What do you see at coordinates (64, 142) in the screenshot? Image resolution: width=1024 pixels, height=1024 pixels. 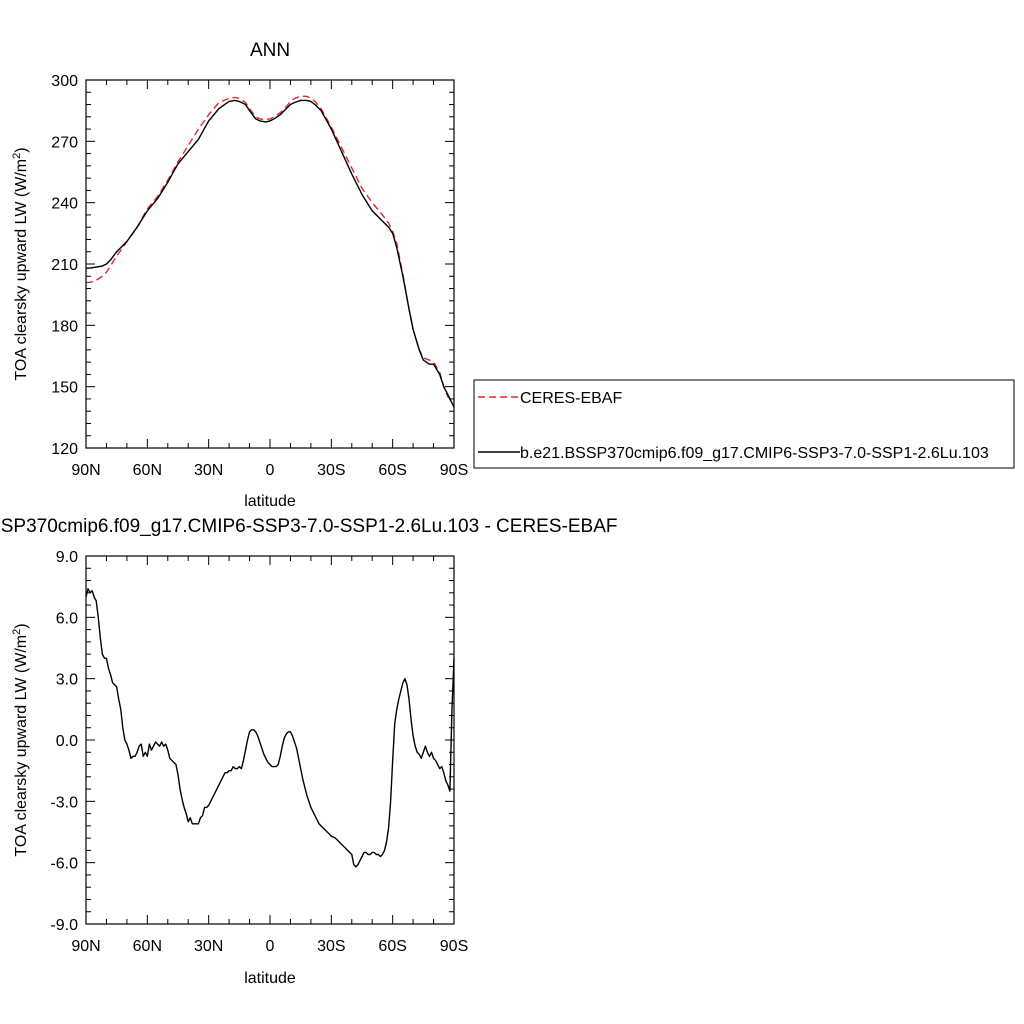 I see `top-y-tick-label-270: 270` at bounding box center [64, 142].